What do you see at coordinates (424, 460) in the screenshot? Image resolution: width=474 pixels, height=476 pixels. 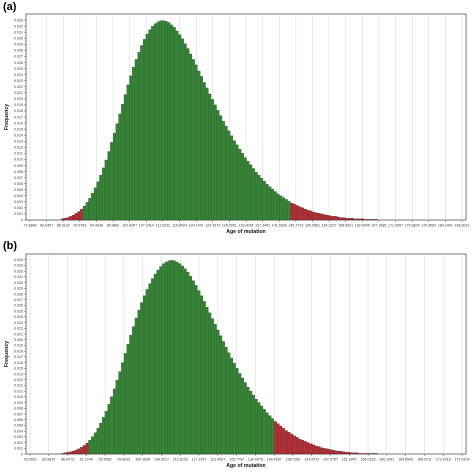 I see `x-tick-label: 168.9711` at bounding box center [424, 460].